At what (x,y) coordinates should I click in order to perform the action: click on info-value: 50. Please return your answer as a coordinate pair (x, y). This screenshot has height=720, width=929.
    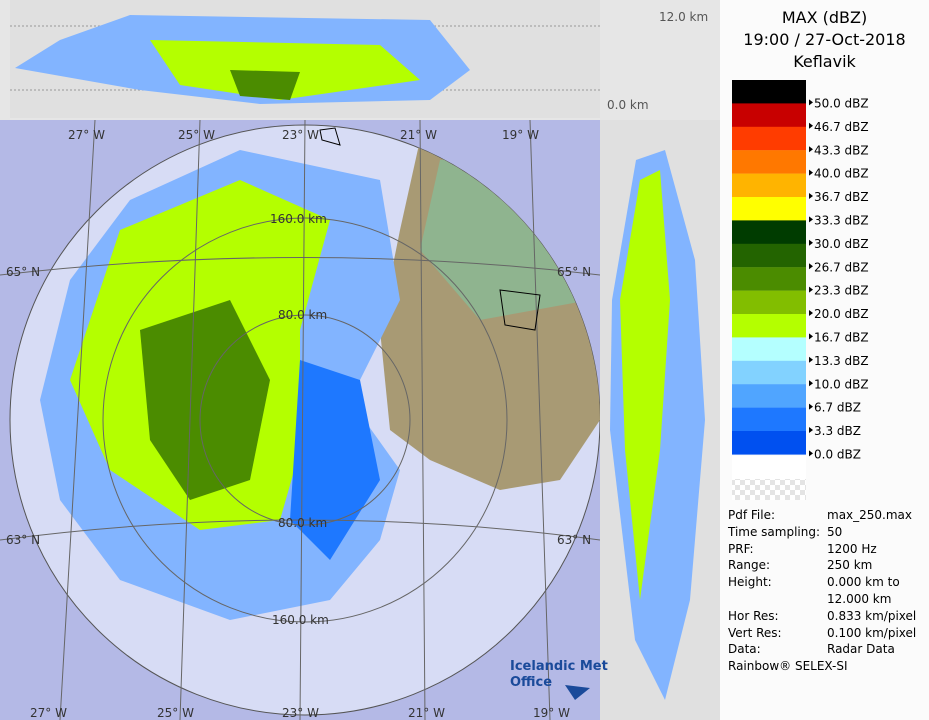
    Looking at the image, I should click on (835, 531).